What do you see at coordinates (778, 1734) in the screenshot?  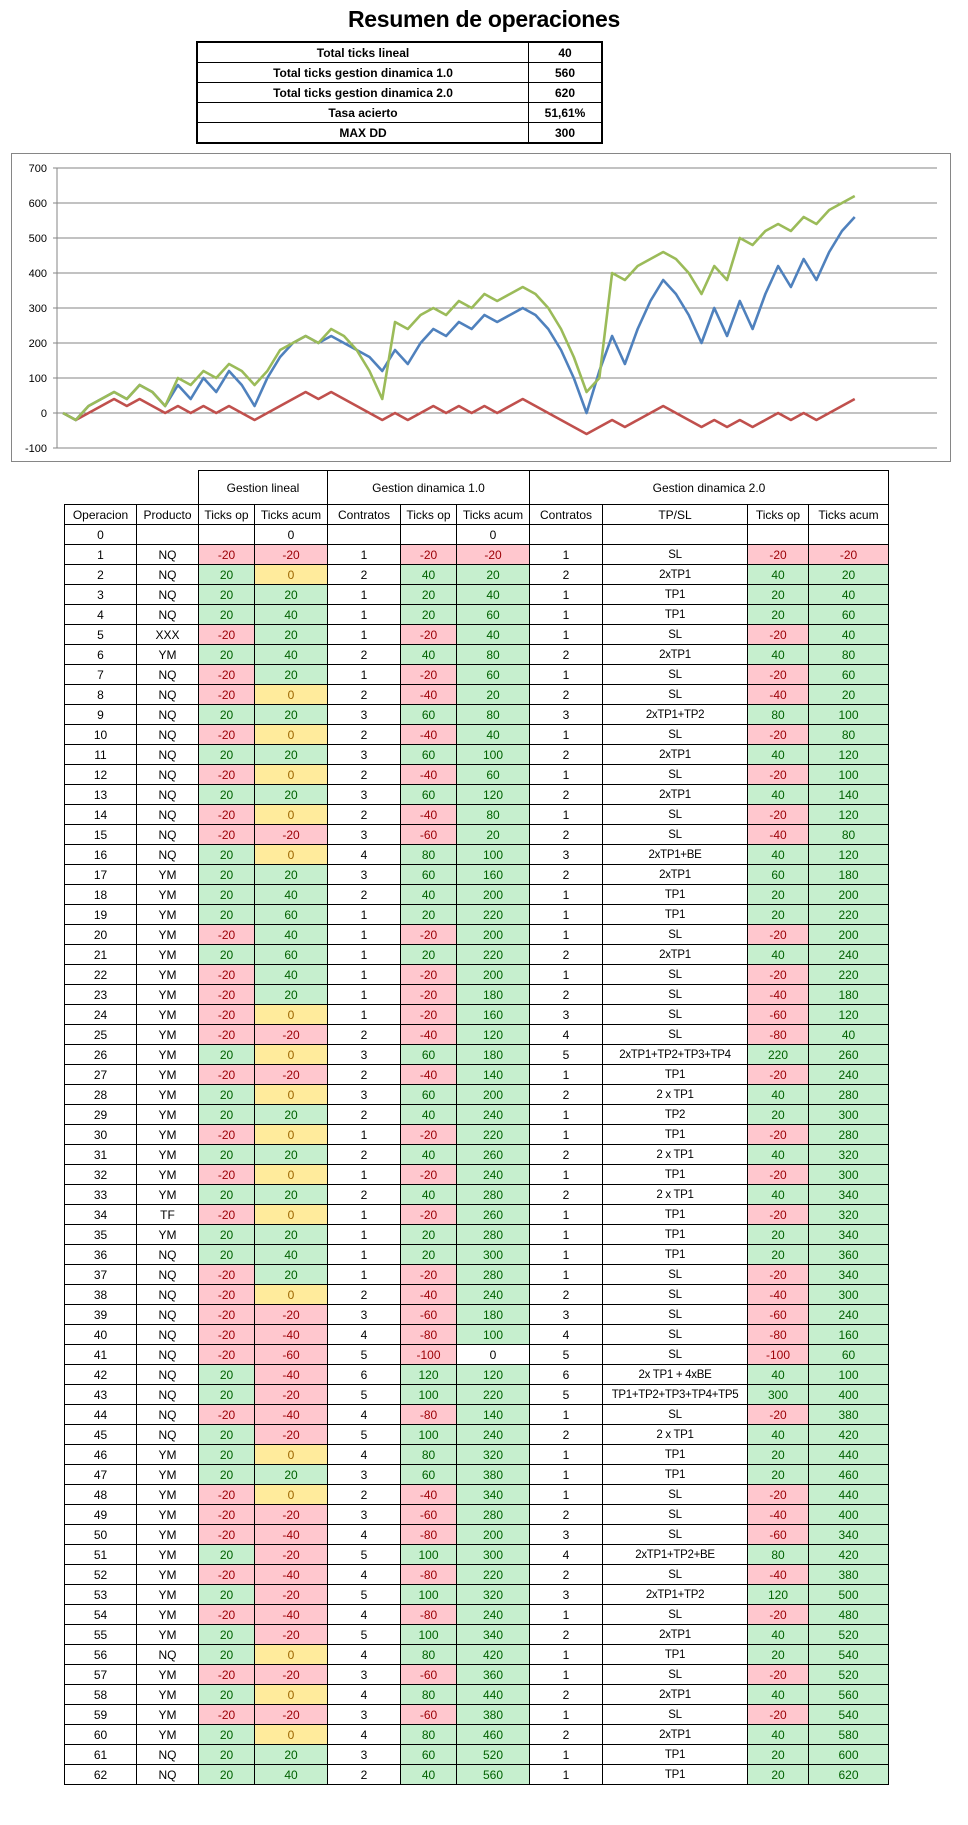 I see `cell-d2-ticks-op: 40` at bounding box center [778, 1734].